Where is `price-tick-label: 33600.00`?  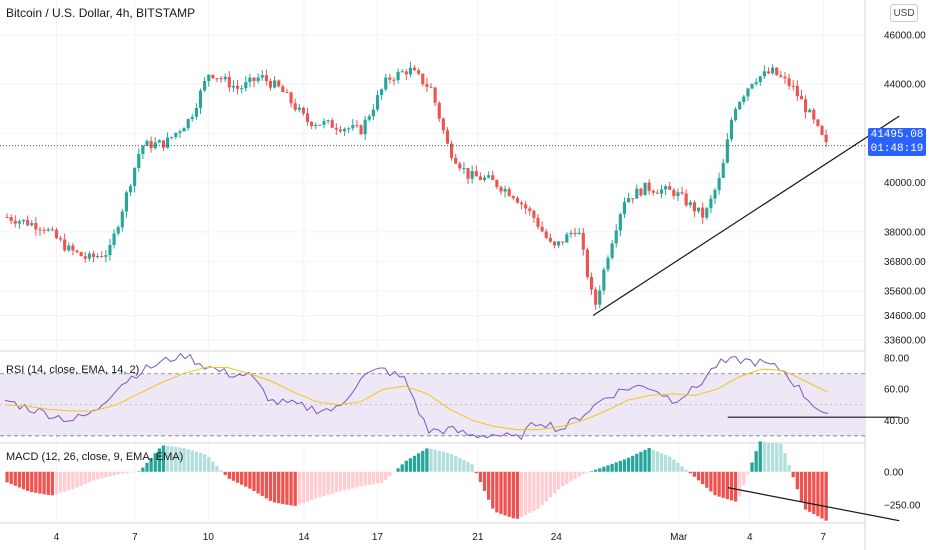 price-tick-label: 33600.00 is located at coordinates (905, 341).